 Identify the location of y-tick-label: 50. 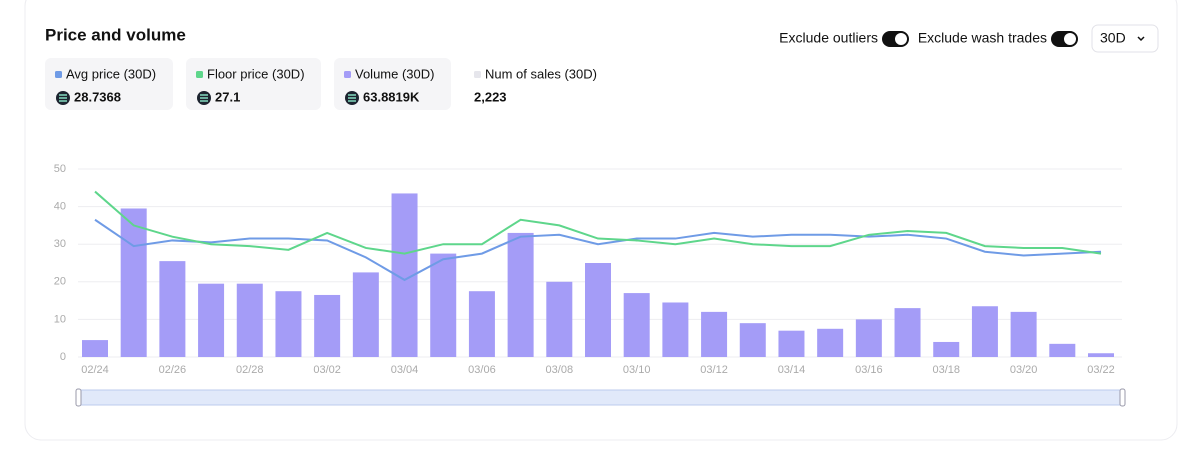
(60, 169).